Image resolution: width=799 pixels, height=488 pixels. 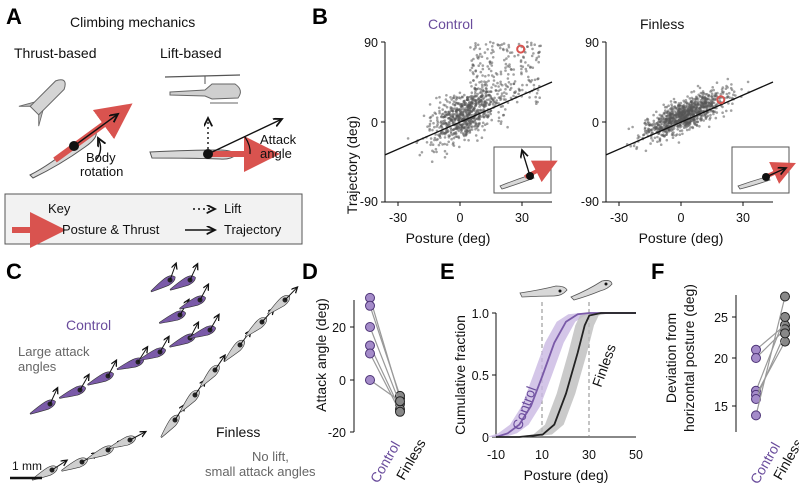 What do you see at coordinates (785, 317) in the screenshot?
I see `f-finless-point` at bounding box center [785, 317].